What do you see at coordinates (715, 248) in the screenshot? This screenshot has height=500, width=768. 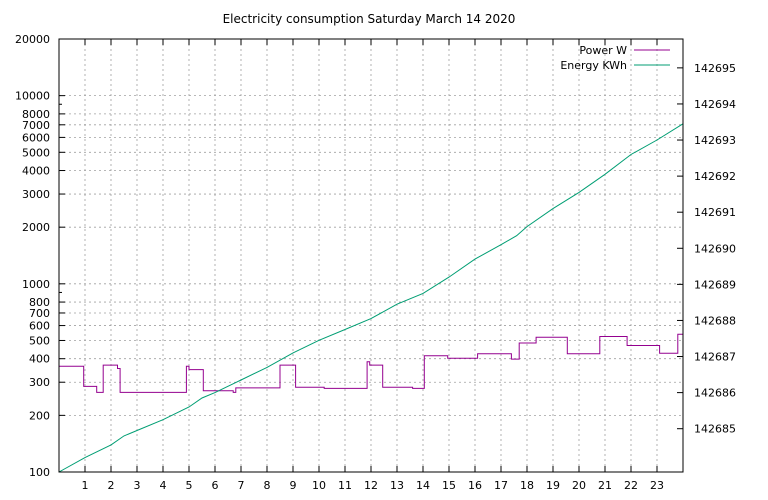 I see `y2-tick-label: 142690` at bounding box center [715, 248].